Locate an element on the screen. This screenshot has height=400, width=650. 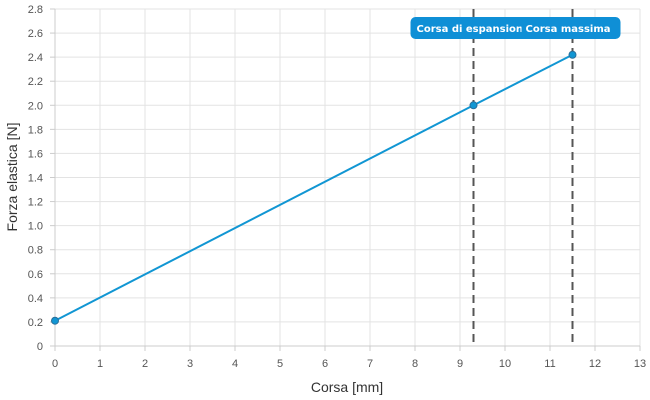
annotation-labels: Corsa di espansion Corsa massima is located at coordinates (515, 28).